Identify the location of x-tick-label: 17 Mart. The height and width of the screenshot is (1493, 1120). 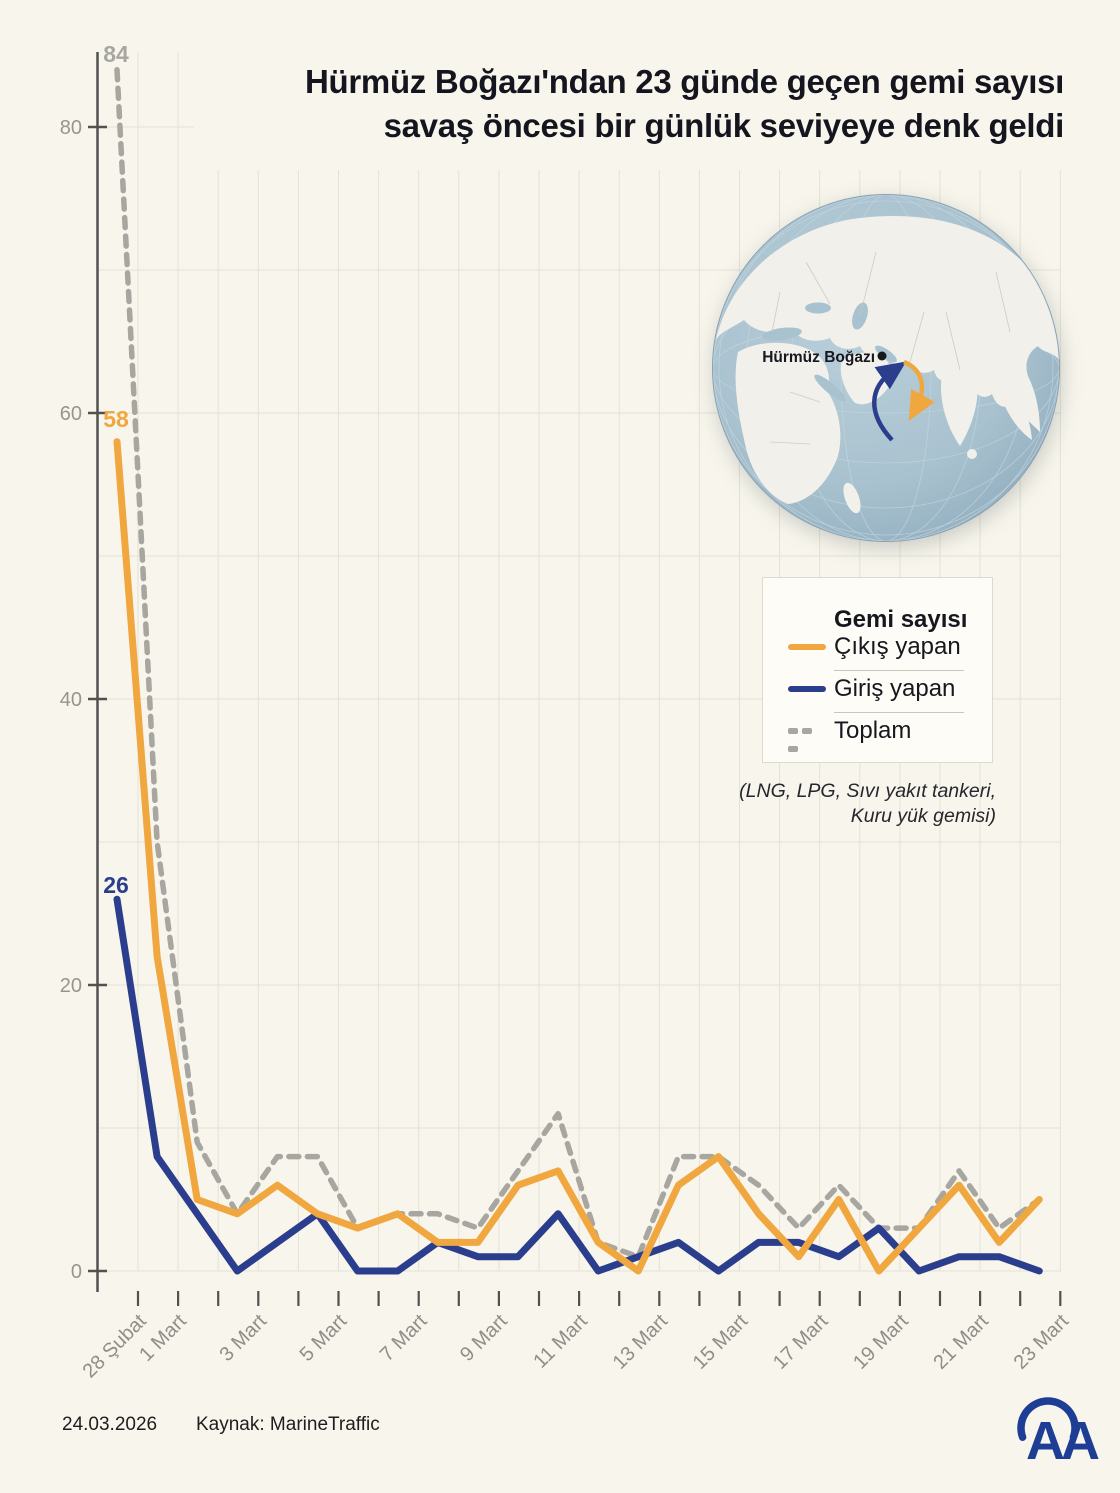
(801, 1342).